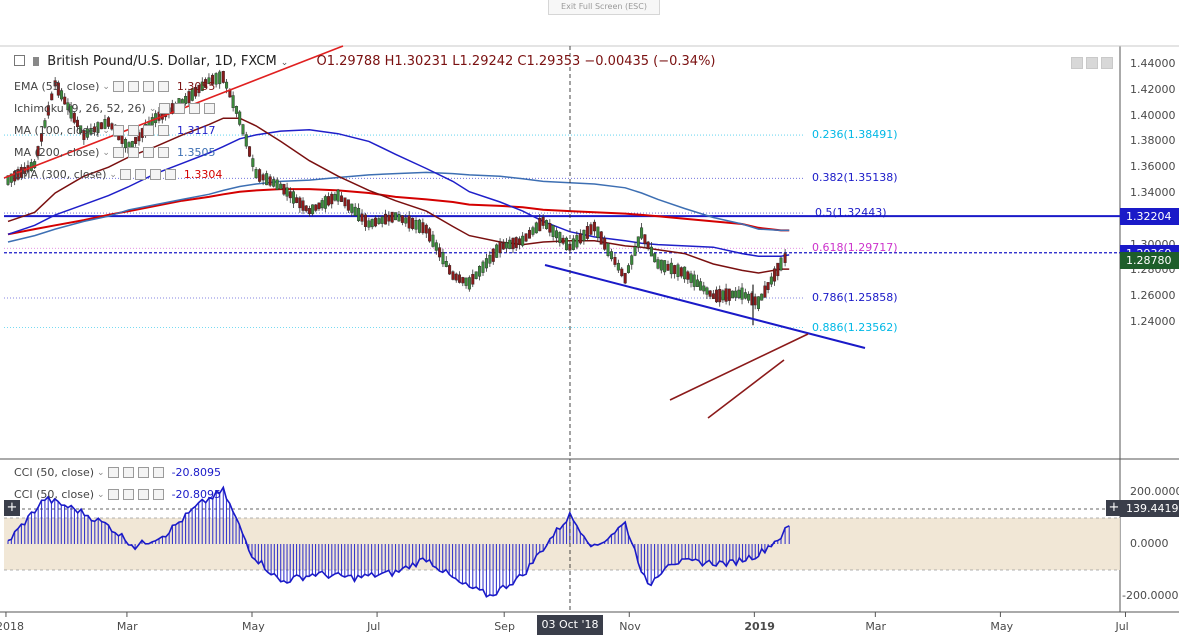 Image resolution: width=1179 pixels, height=641 pixels. Describe the element at coordinates (1122, 626) in the screenshot. I see `time-axis-label: Jul` at that location.